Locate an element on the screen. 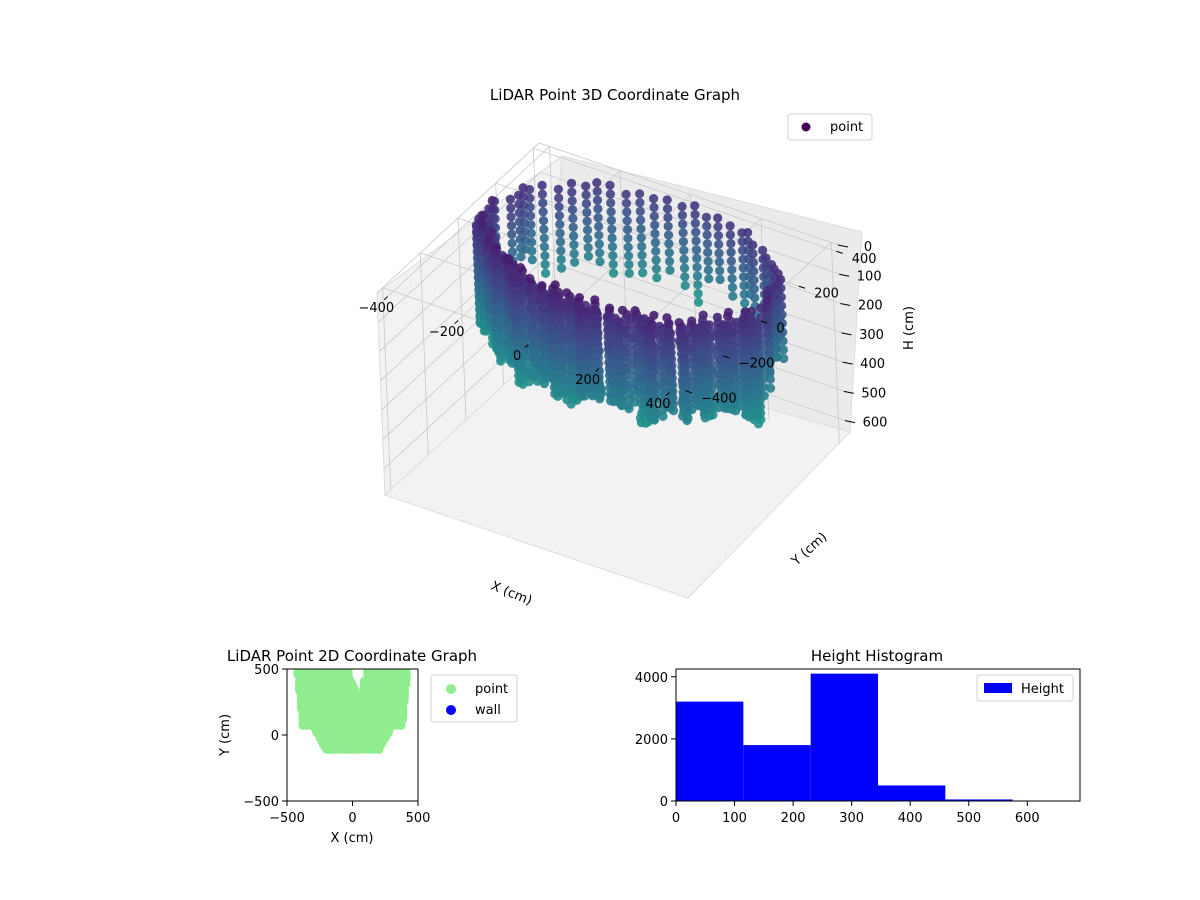 The image size is (1200, 900). z-tick-label-3d-0: 0 is located at coordinates (868, 247).